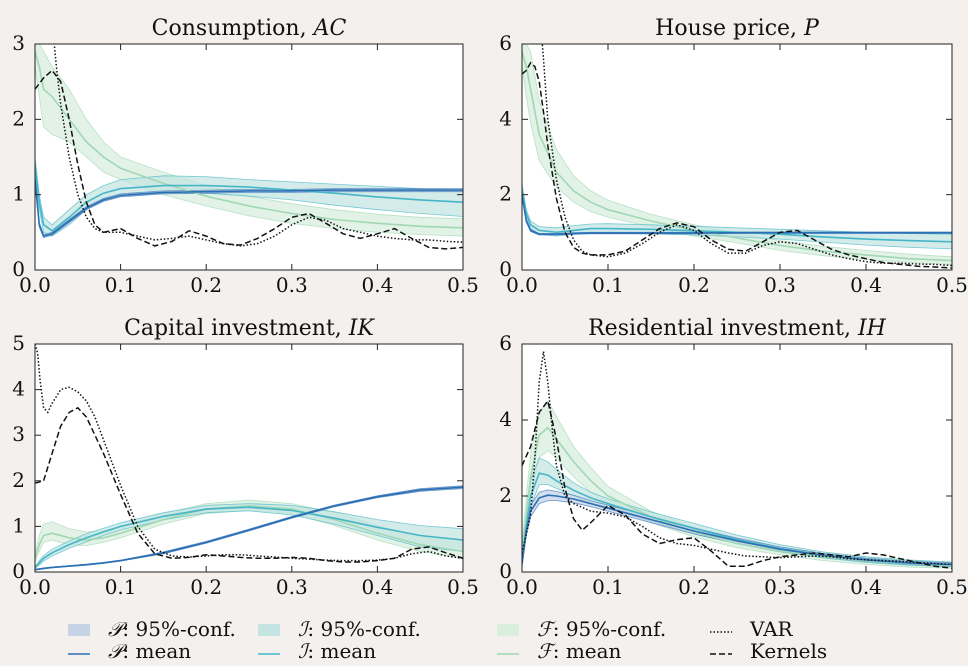 The width and height of the screenshot is (968, 666). Describe the element at coordinates (337, 651) in the screenshot. I see `legend-label: ℐ: mean` at that location.